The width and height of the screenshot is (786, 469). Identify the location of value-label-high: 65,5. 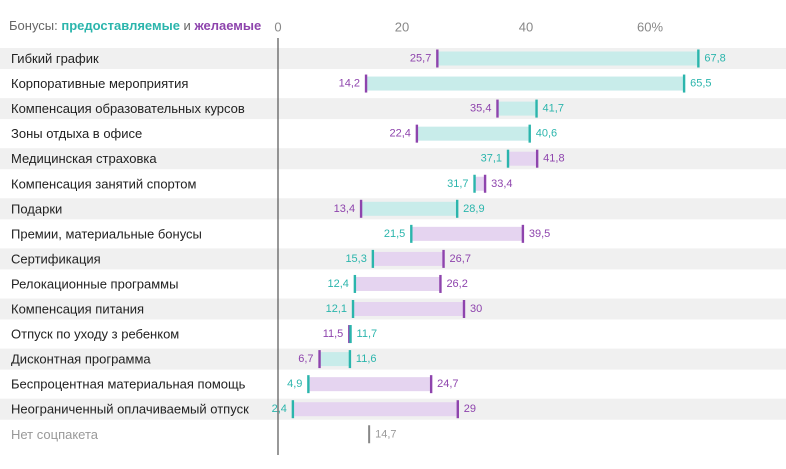
(700, 84).